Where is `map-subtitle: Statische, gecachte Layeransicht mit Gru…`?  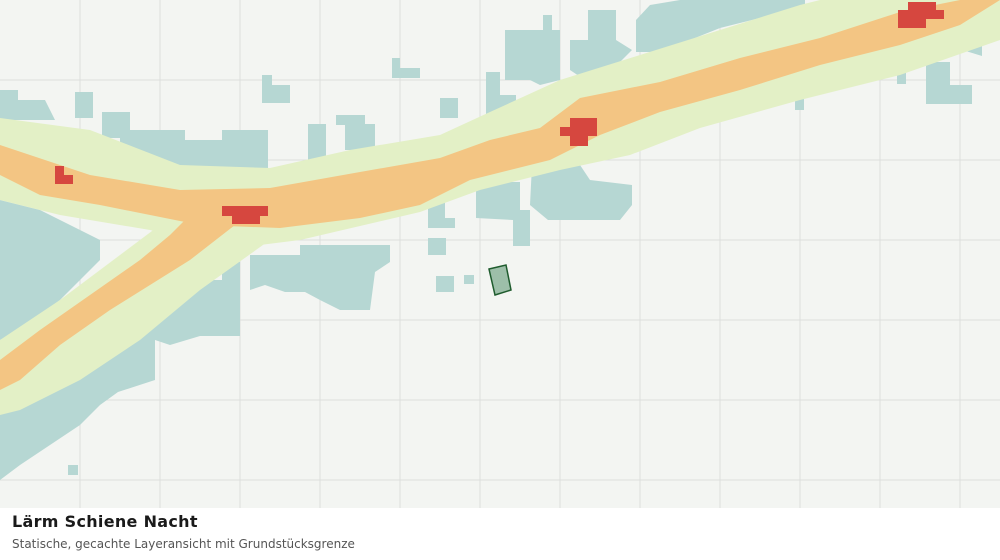
map-subtitle: Statische, gecachte Layeransicht mit Gru… is located at coordinates (183, 544).